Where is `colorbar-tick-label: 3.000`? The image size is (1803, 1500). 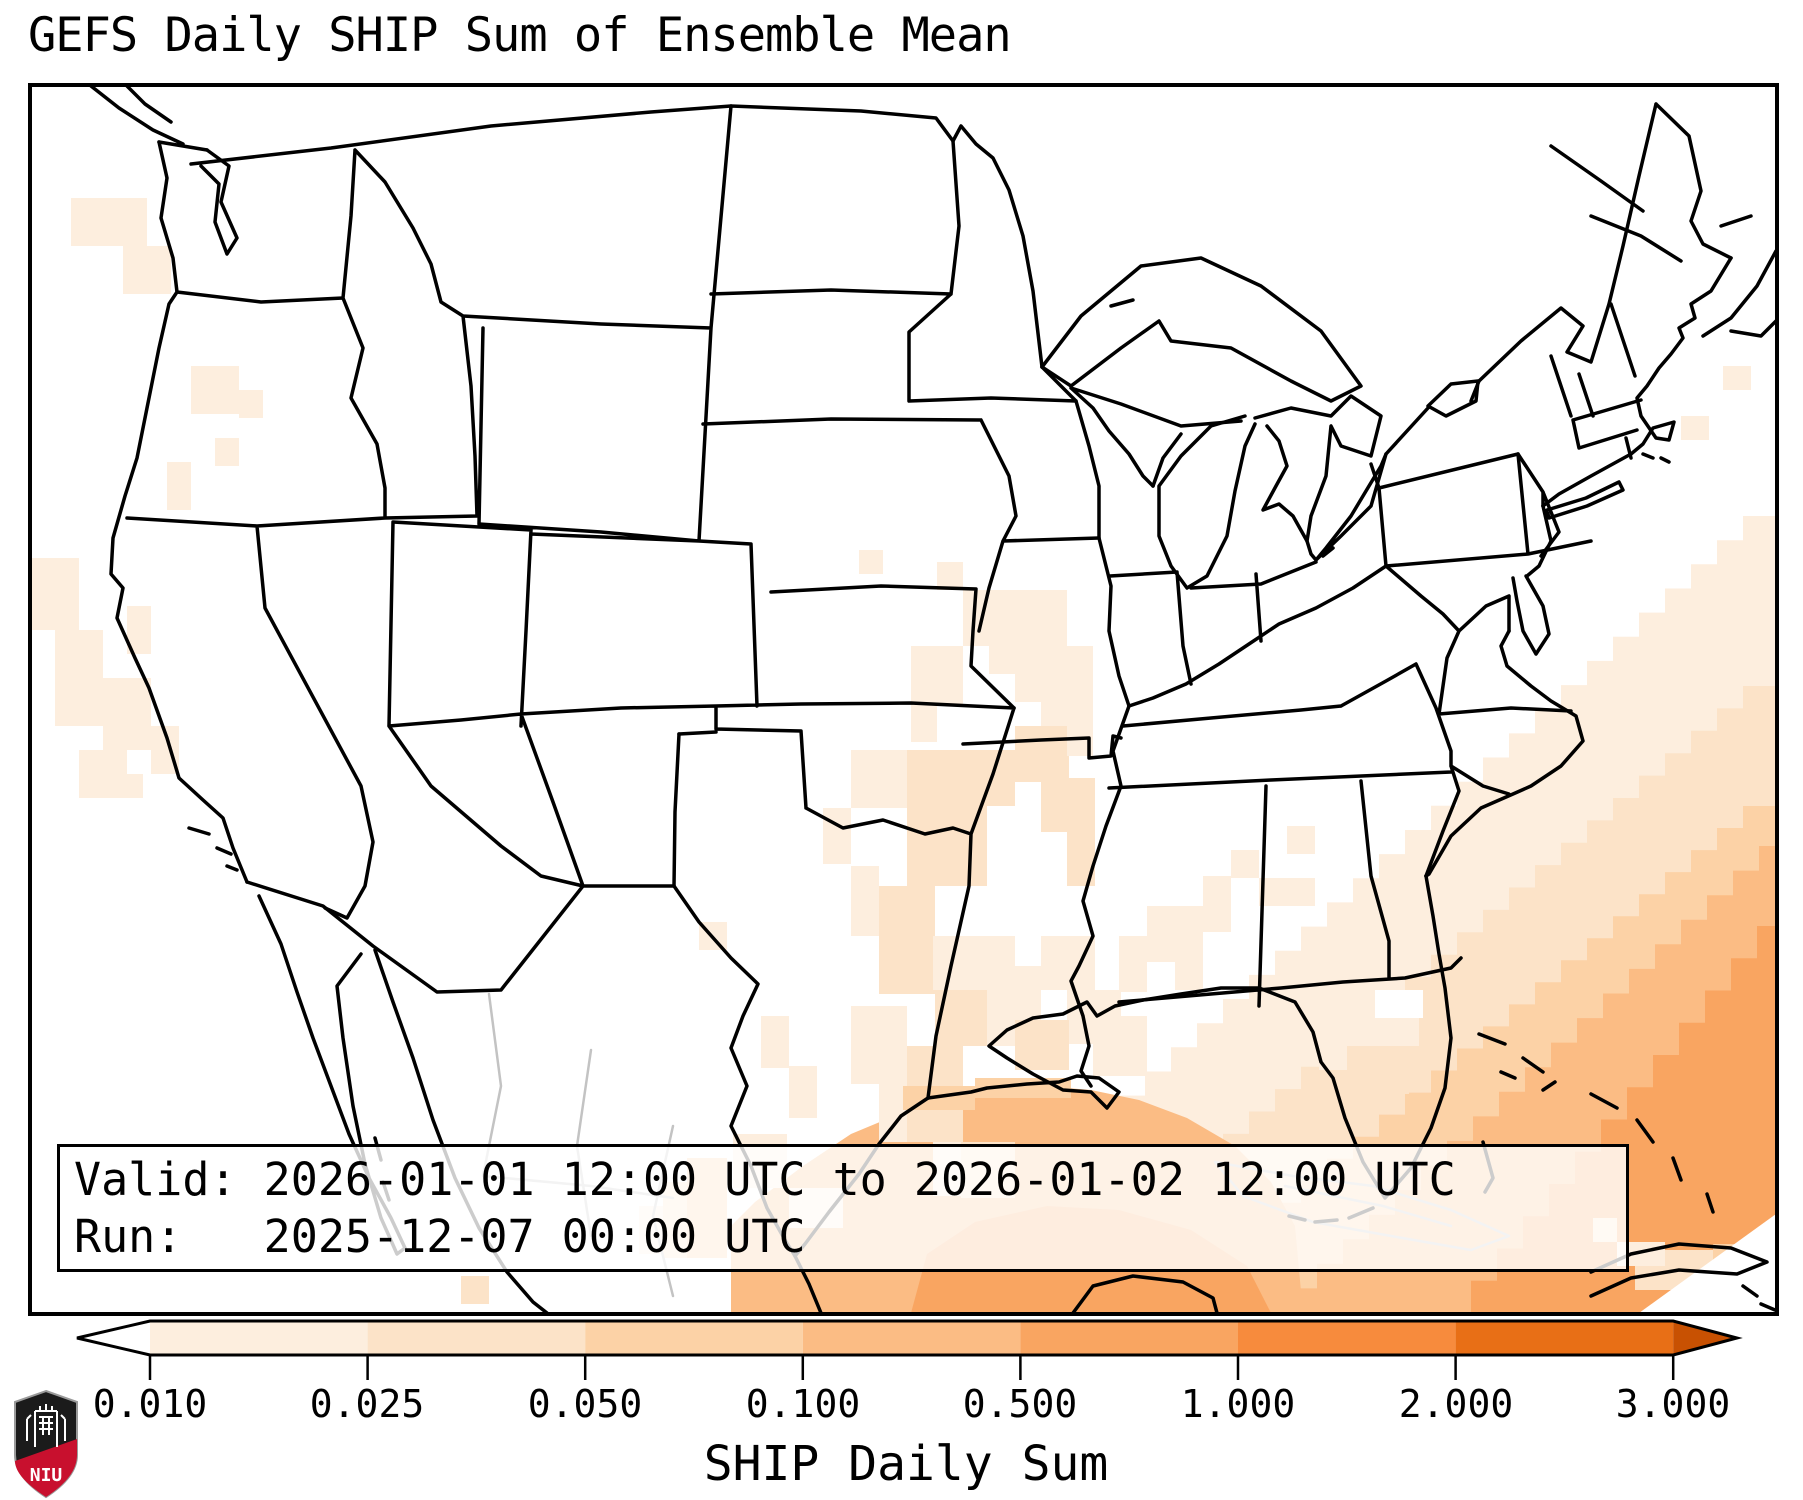 colorbar-tick-label: 3.000 is located at coordinates (1673, 1404).